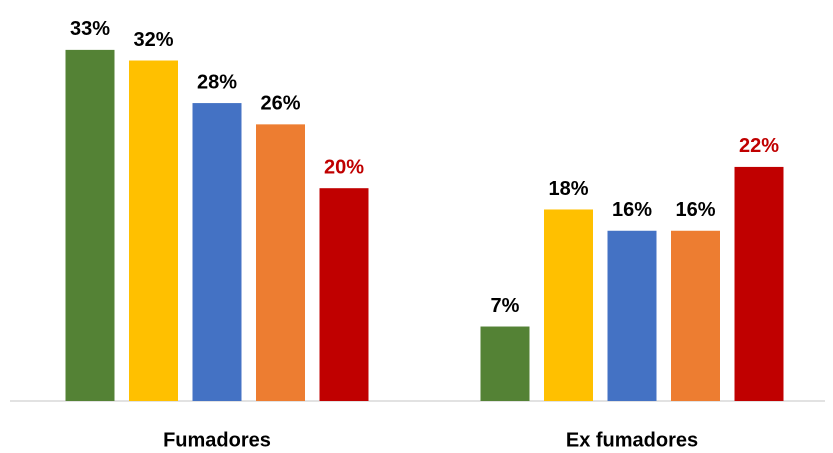 The width and height of the screenshot is (833, 453). What do you see at coordinates (217, 82) in the screenshot?
I see `data-label: 28%` at bounding box center [217, 82].